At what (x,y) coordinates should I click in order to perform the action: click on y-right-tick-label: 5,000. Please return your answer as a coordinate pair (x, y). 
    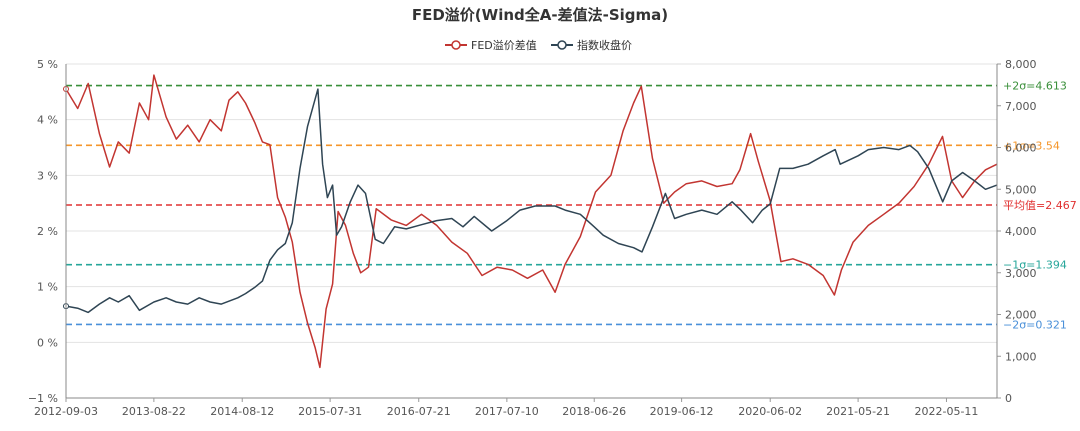
    Looking at the image, I should click on (1021, 189).